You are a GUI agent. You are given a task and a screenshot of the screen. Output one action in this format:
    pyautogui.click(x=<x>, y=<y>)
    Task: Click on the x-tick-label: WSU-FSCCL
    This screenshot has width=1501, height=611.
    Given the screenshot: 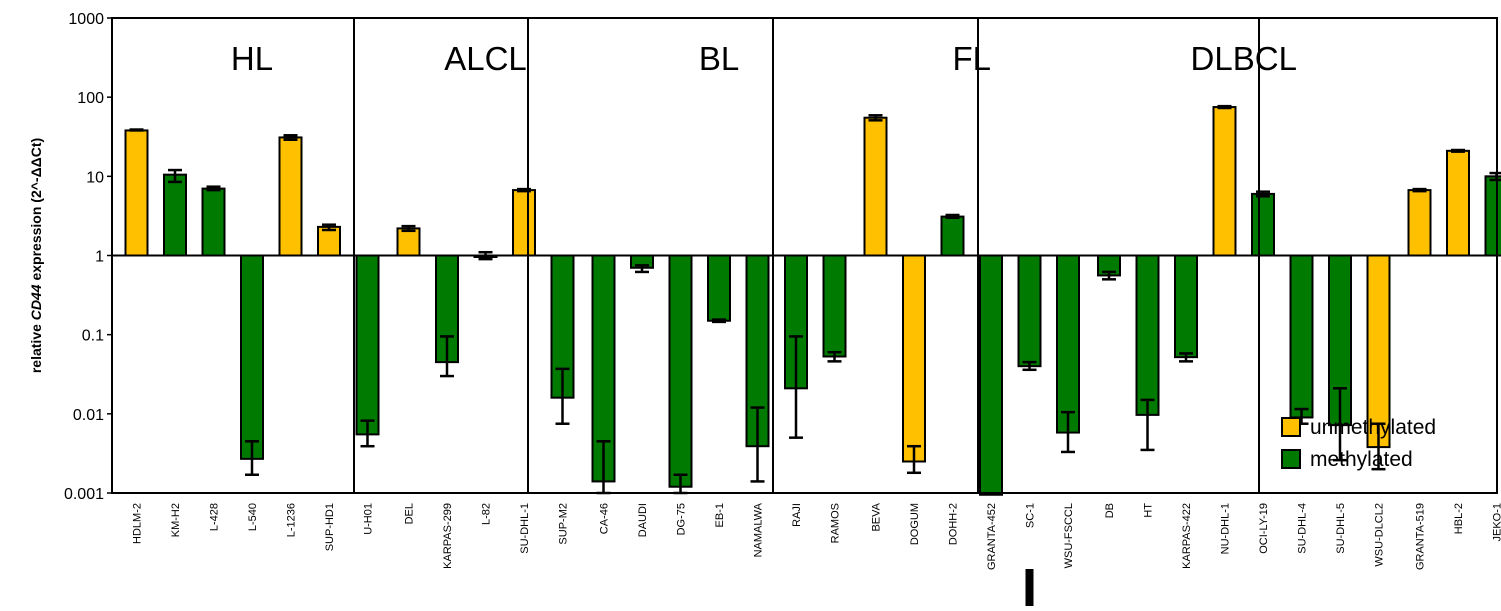 What is the action you would take?
    pyautogui.click(x=1069, y=535)
    